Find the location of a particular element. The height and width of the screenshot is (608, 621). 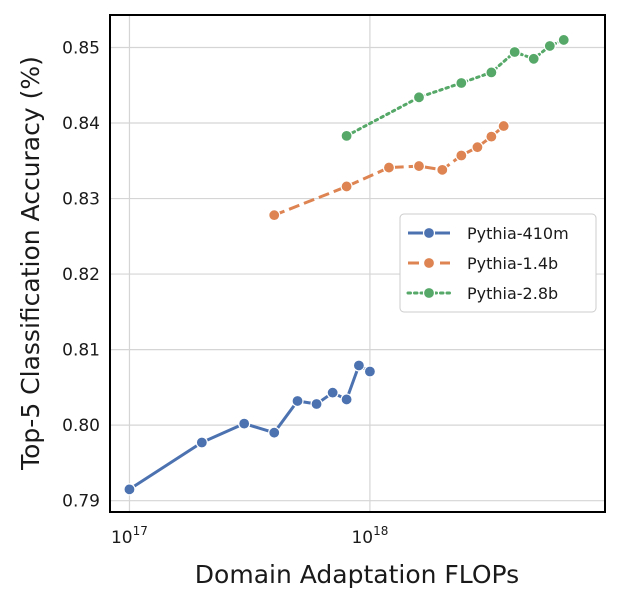

y-axis-label: Top-5 Classification Accuracy (%) is located at coordinates (30, 263).